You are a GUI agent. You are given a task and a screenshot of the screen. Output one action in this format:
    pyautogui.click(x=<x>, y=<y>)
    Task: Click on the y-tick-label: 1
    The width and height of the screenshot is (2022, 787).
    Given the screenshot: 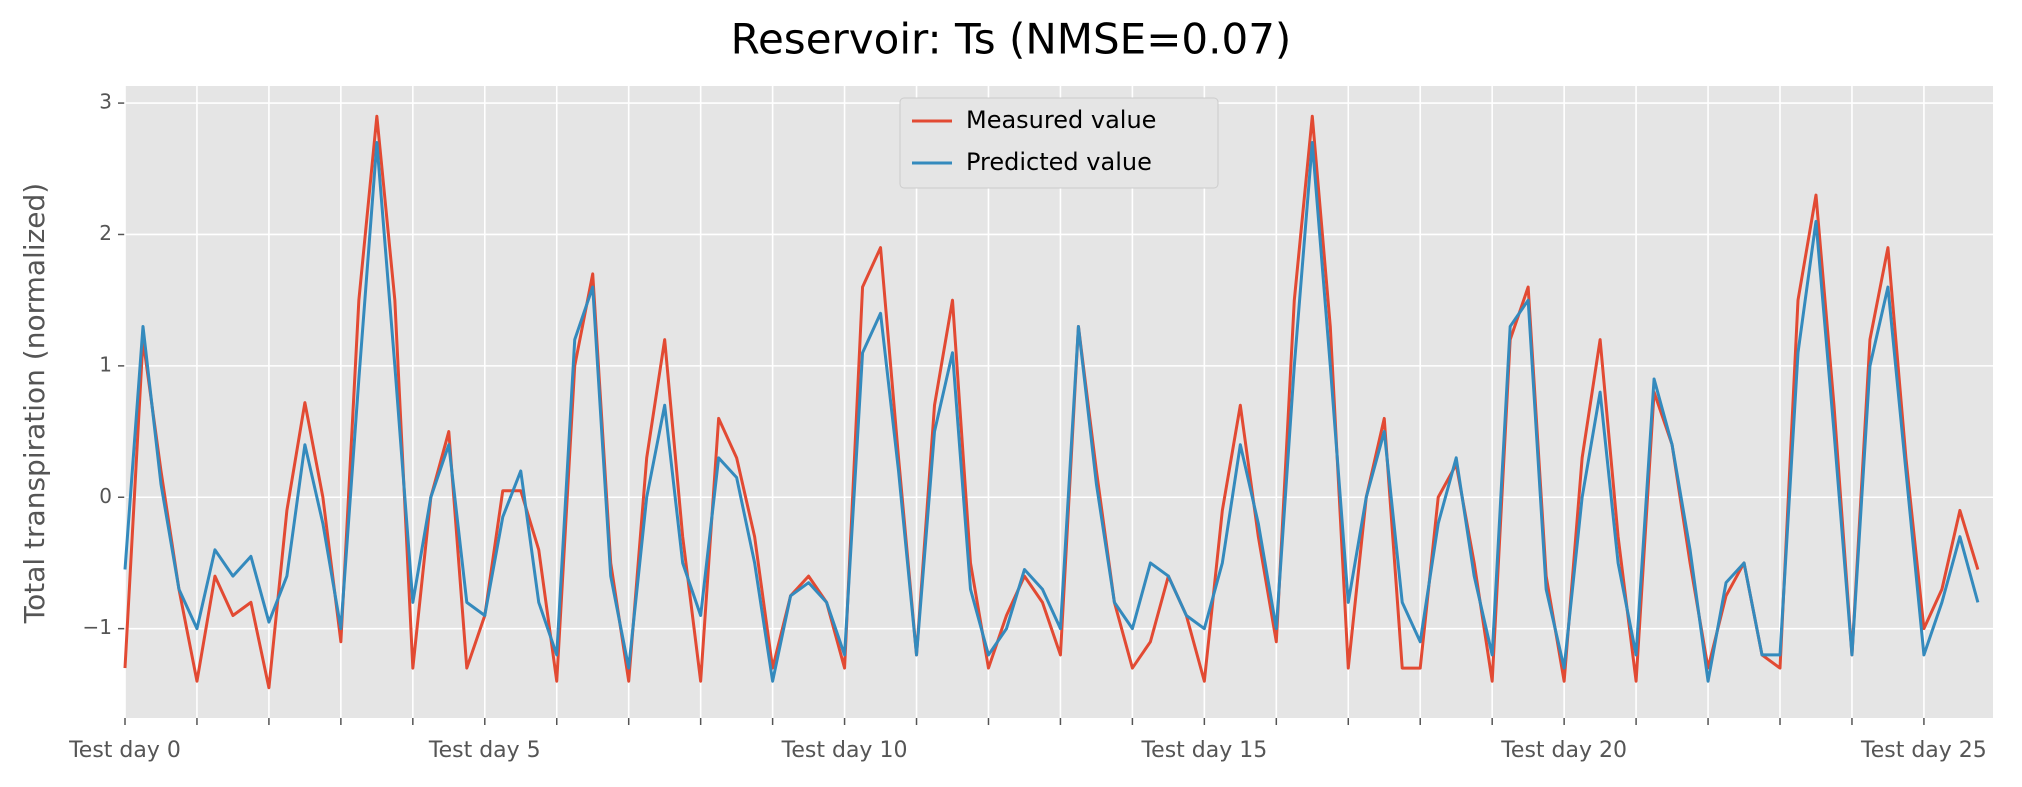 What is the action you would take?
    pyautogui.click(x=105, y=364)
    